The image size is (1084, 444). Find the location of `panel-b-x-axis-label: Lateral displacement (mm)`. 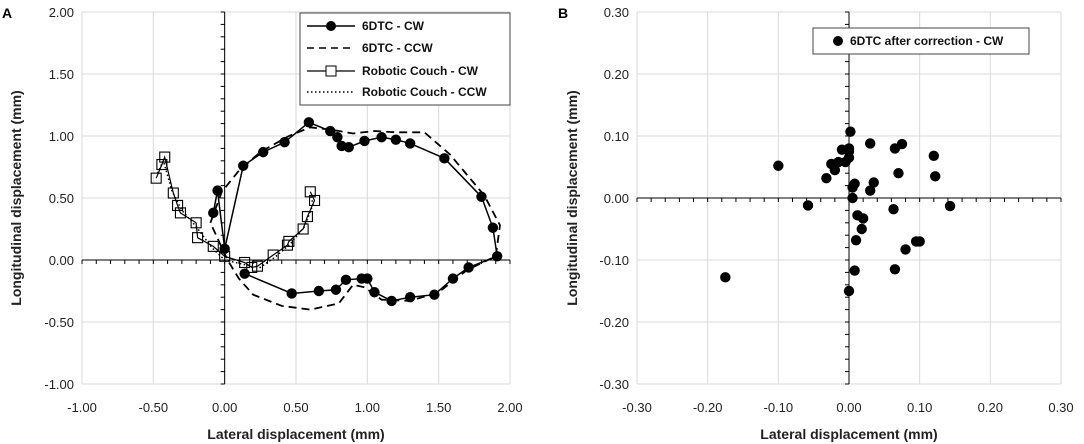

panel-b-x-axis-label: Lateral displacement (mm) is located at coordinates (848, 434).